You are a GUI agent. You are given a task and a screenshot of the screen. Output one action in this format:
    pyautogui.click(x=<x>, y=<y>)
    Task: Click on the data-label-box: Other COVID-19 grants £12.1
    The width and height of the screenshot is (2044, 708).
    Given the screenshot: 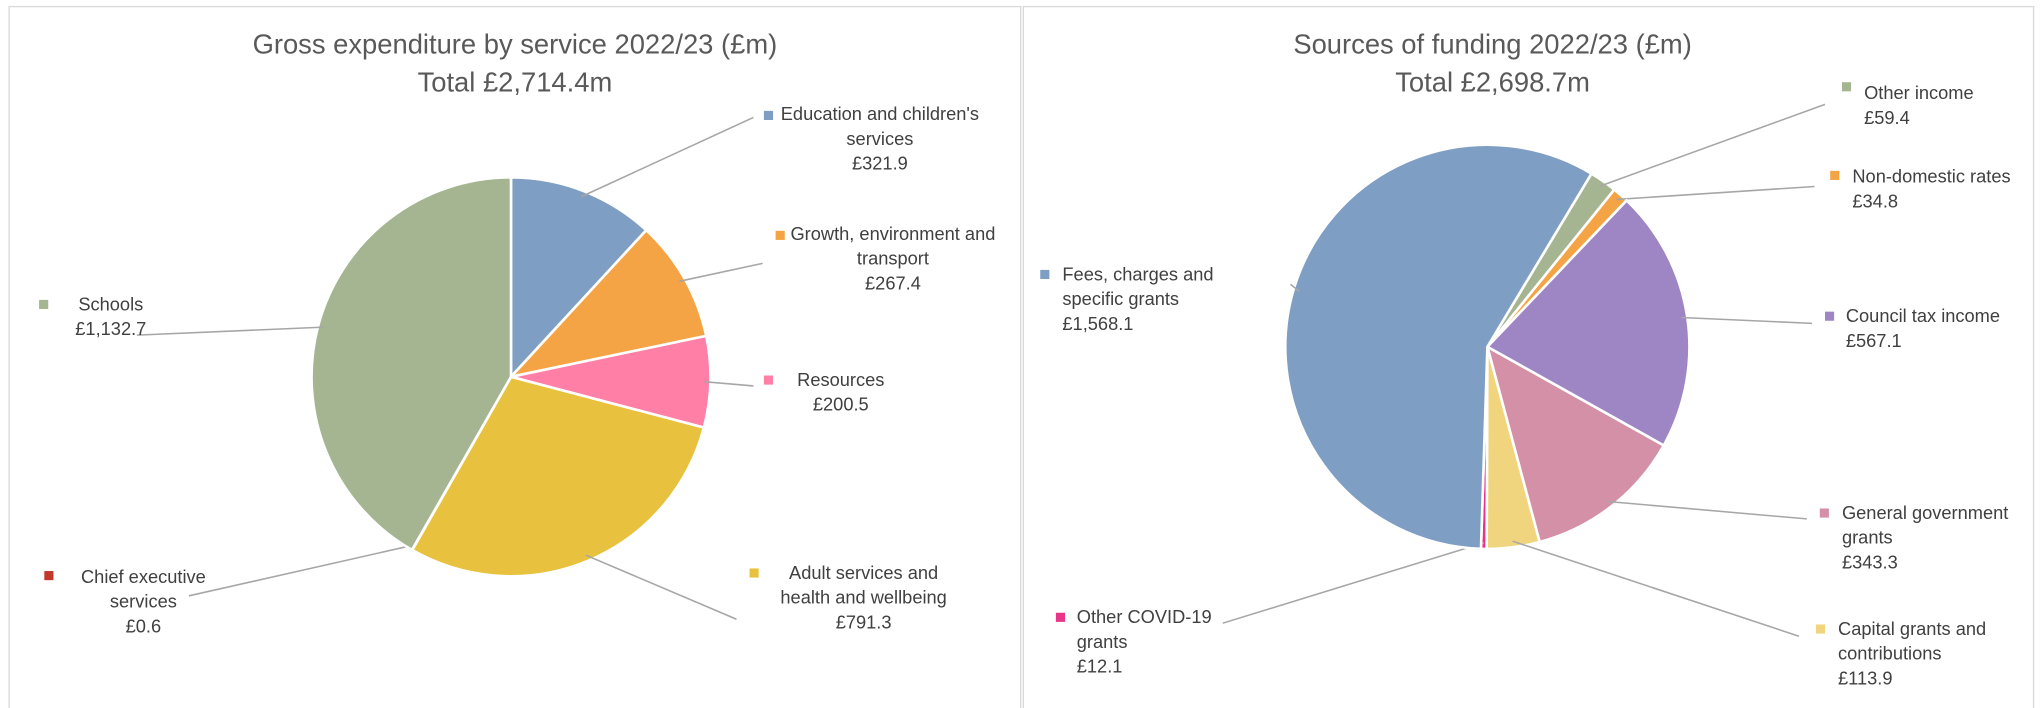 What is the action you would take?
    pyautogui.click(x=1152, y=642)
    